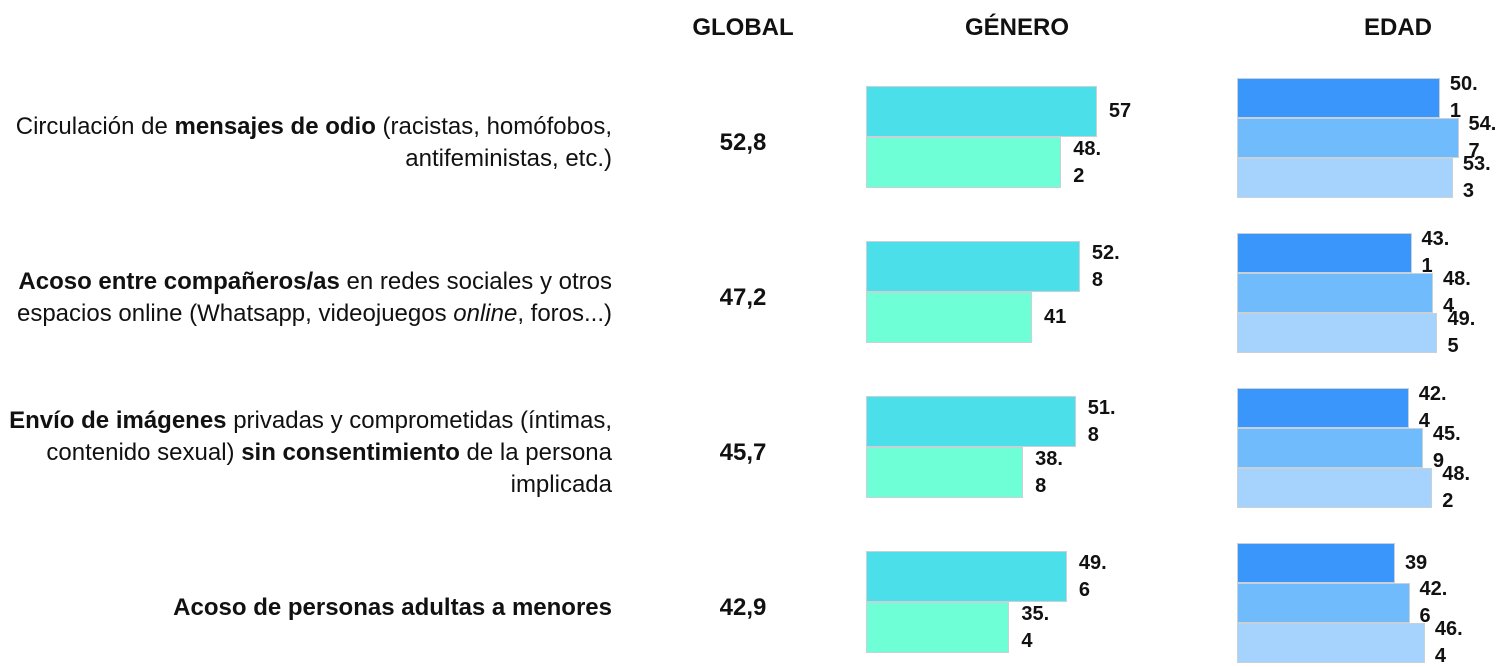  What do you see at coordinates (118, 420) in the screenshot?
I see `label-part: Envío de imágenes` at bounding box center [118, 420].